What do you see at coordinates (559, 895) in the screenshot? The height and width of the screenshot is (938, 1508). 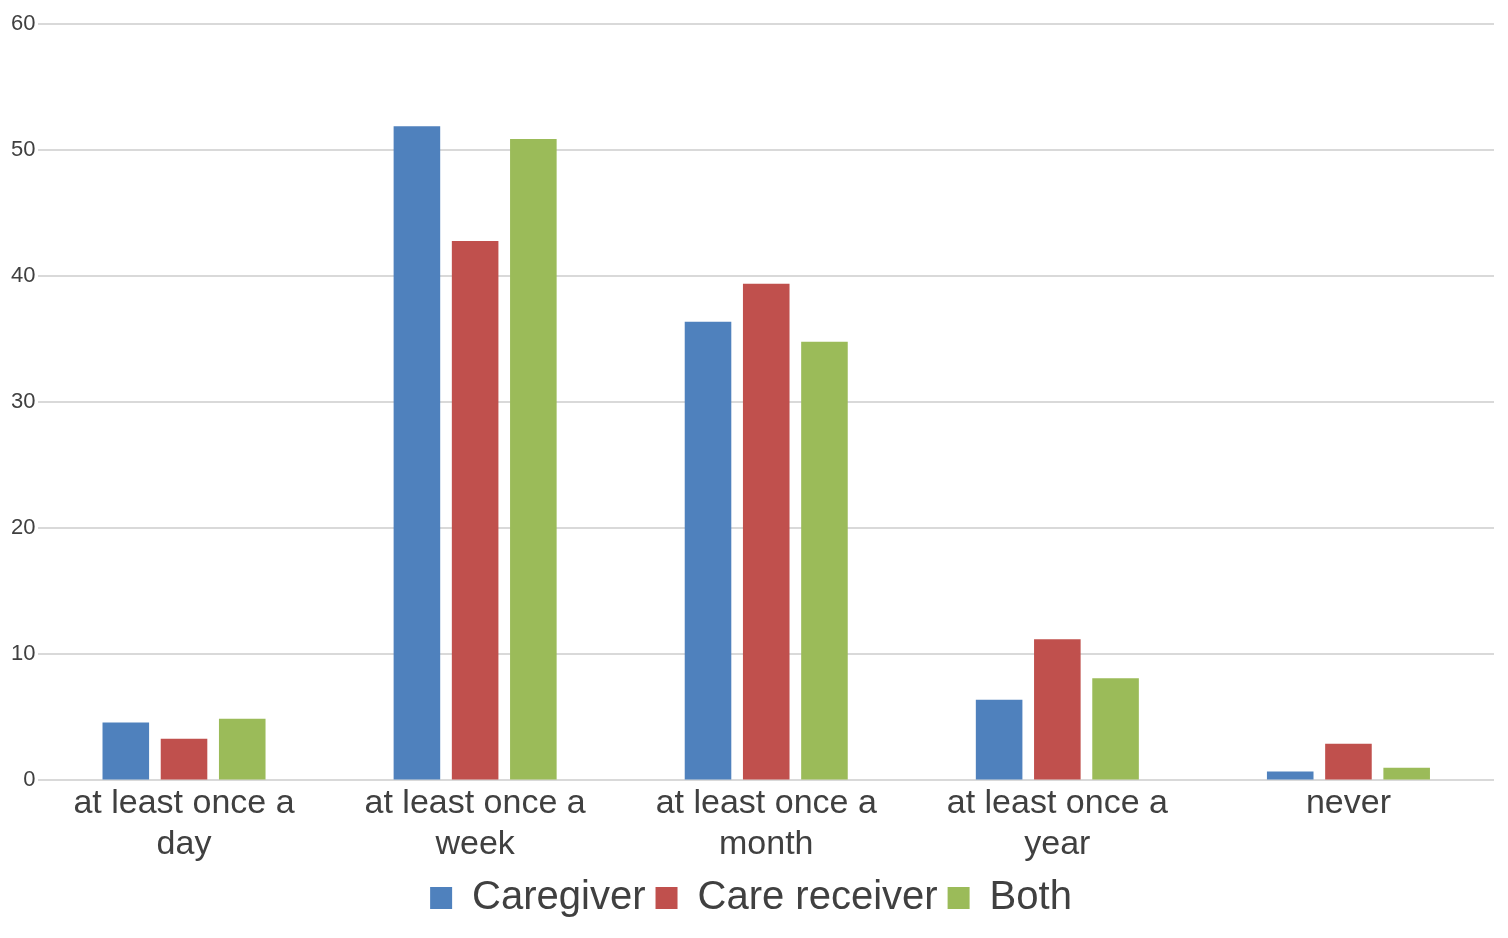 I see `legend-label: Caregiver` at bounding box center [559, 895].